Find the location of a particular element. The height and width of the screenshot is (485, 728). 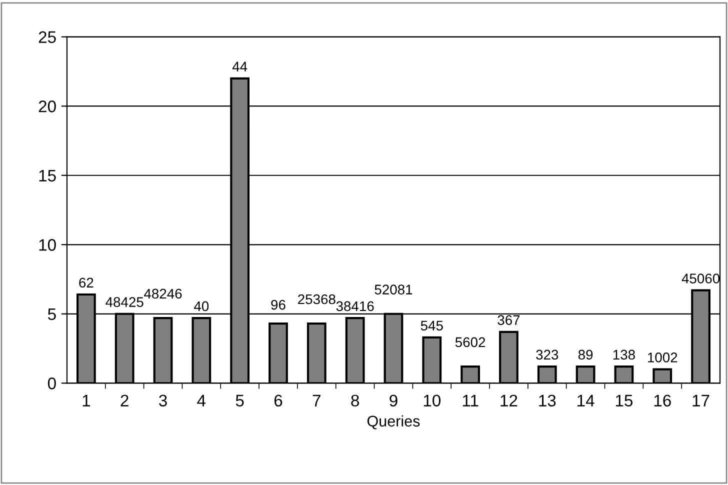

x-tick-label: 12 is located at coordinates (509, 400).